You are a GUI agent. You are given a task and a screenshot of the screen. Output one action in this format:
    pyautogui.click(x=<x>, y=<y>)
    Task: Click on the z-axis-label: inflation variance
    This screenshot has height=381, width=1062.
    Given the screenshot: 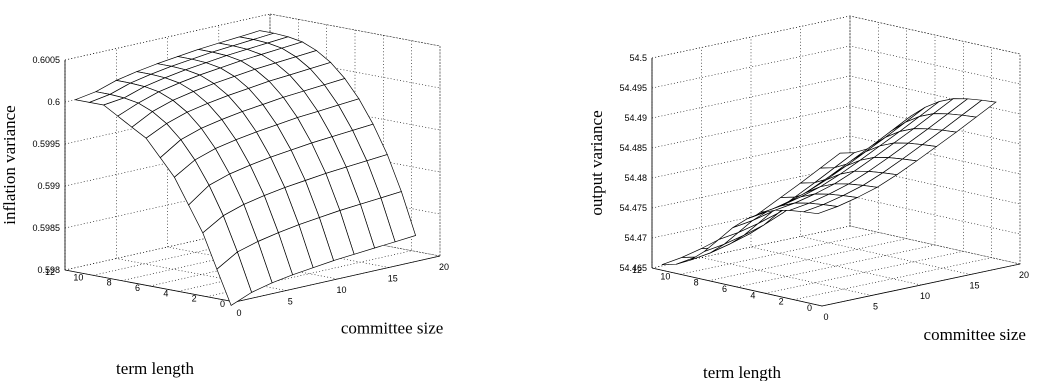 What is the action you would take?
    pyautogui.click(x=9, y=164)
    